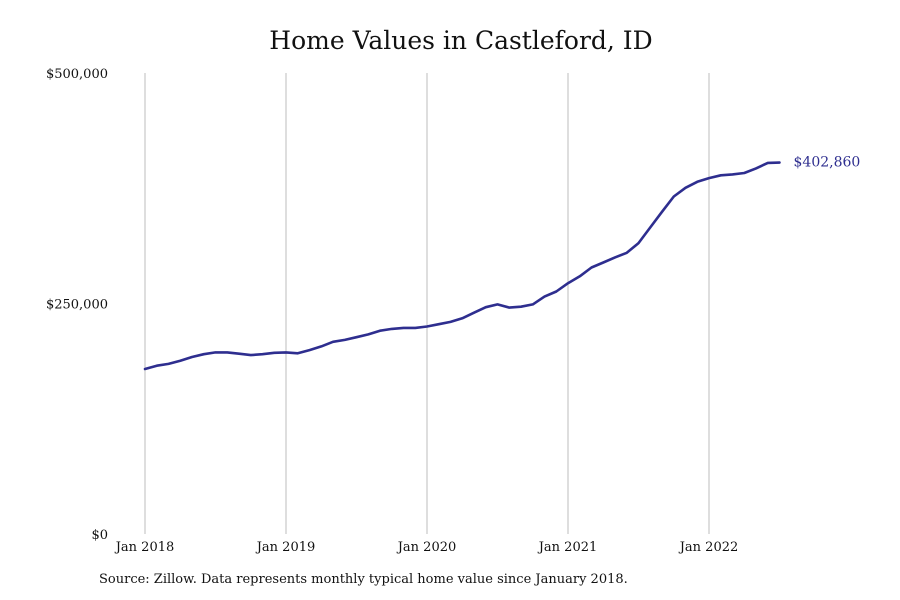 The image size is (900, 600). What do you see at coordinates (285, 547) in the screenshot?
I see `x-tick-label: Jan 2019` at bounding box center [285, 547].